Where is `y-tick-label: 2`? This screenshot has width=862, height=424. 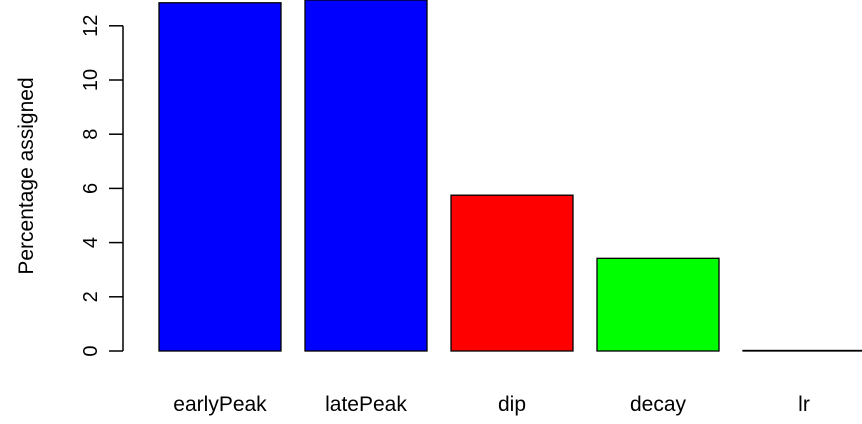 y-tick-label: 2 is located at coordinates (91, 296).